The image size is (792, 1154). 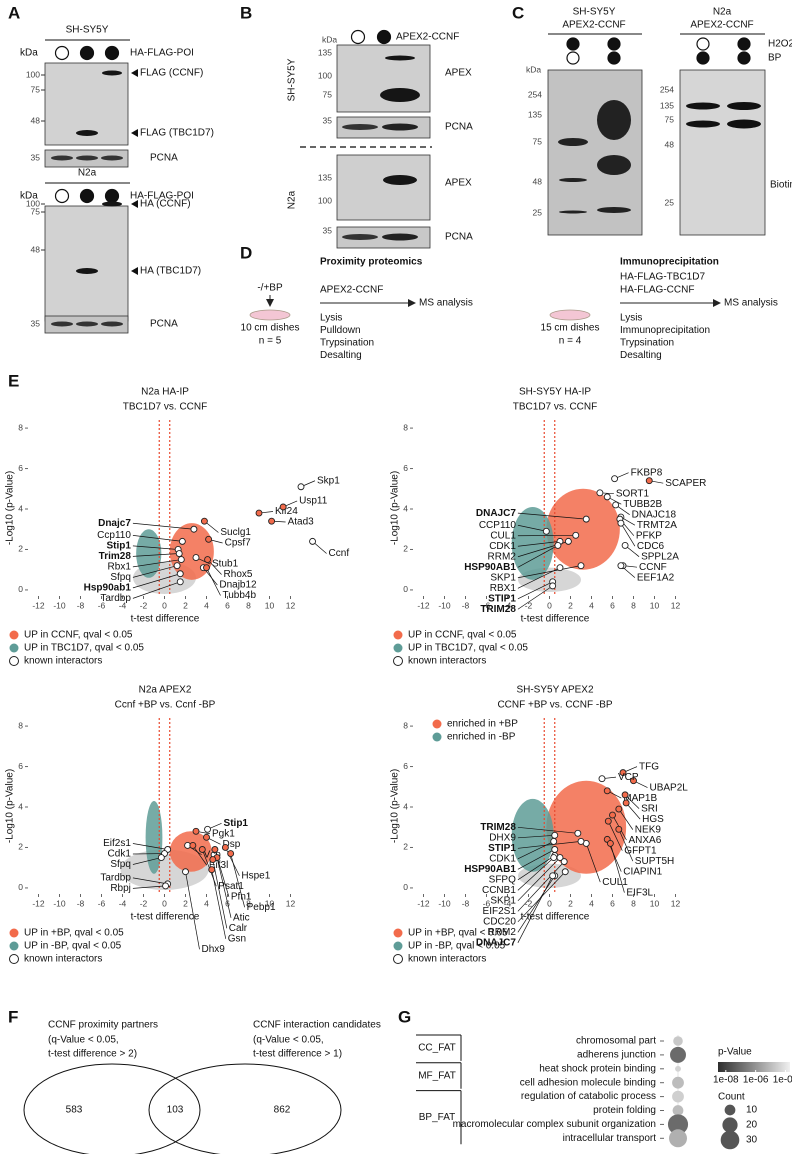 What do you see at coordinates (20, 887) in the screenshot?
I see `y-tick-label: 0` at bounding box center [20, 887].